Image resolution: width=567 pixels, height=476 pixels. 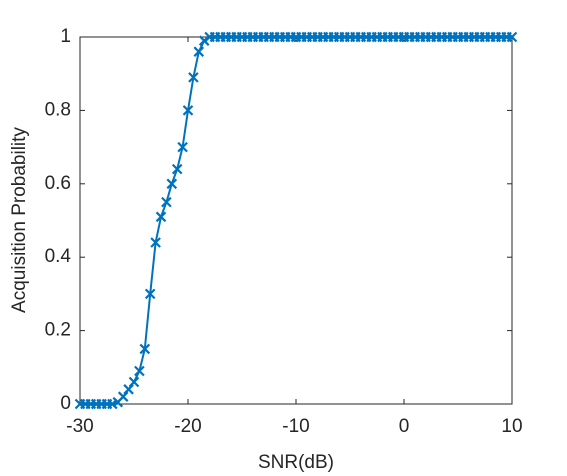 What do you see at coordinates (65, 36) in the screenshot?
I see `y-tick-label: 1` at bounding box center [65, 36].